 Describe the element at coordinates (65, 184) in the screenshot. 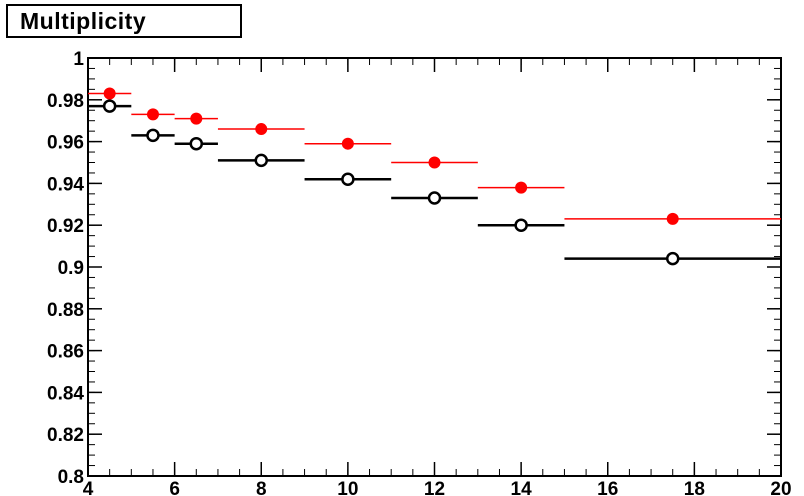

I see `y-tick-label: 0.94` at that location.